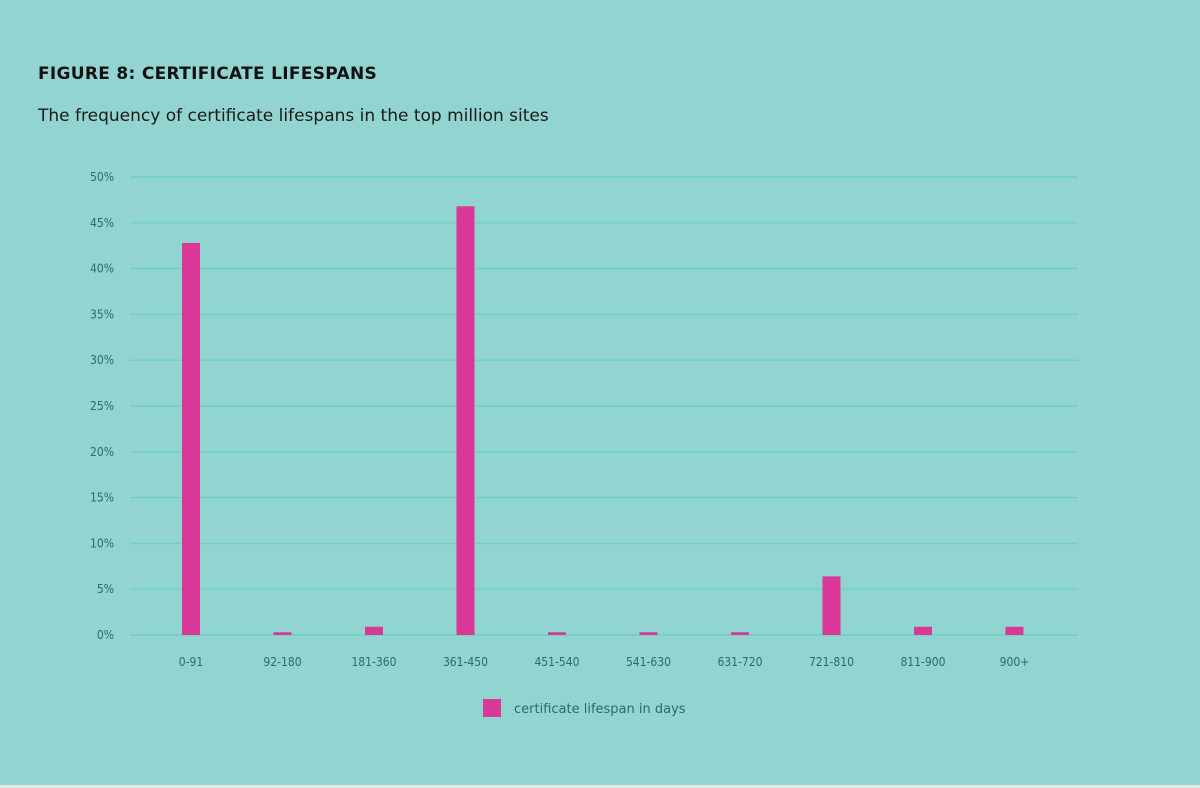  I want to click on figure-title: FIGURE 8: CERTIFICATE LIFESPANS, so click(208, 74).